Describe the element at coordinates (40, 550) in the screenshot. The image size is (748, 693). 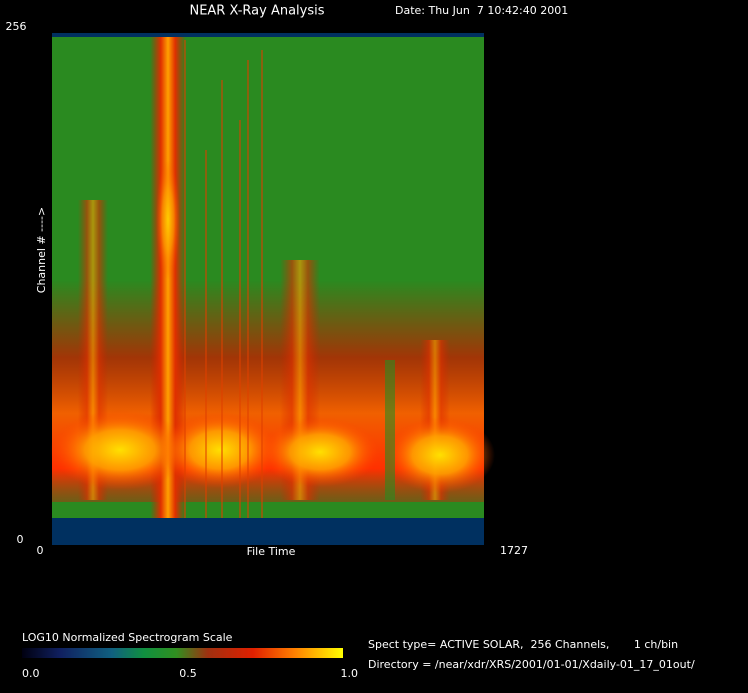
I see `x-left-label: 0` at that location.